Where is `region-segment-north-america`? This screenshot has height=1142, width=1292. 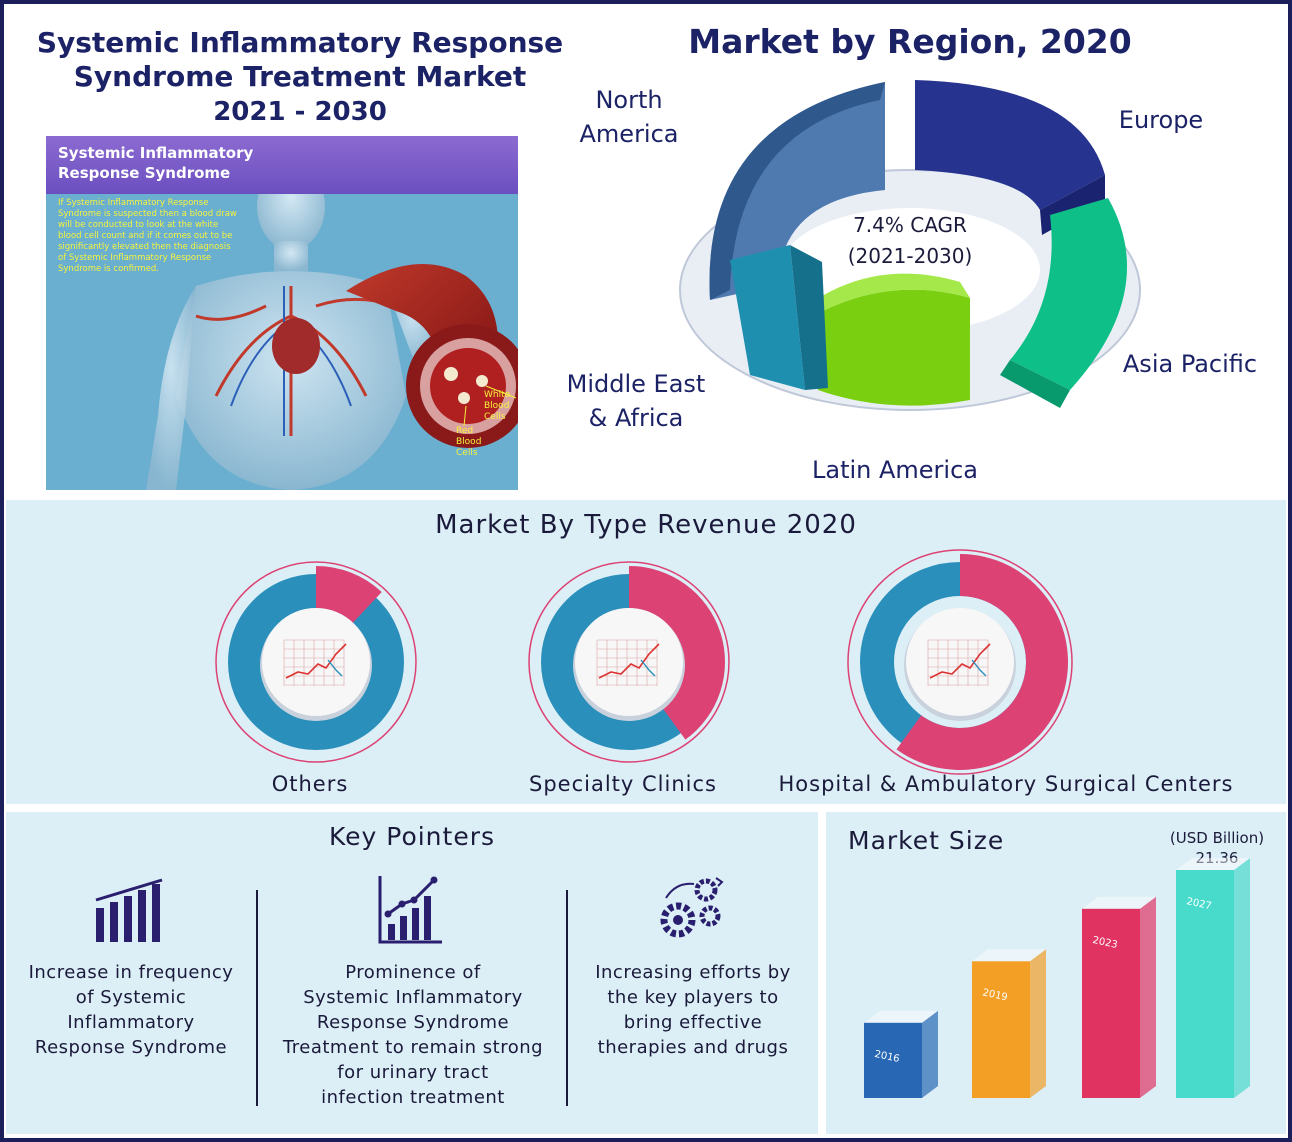 region-segment-north-america is located at coordinates (797, 191).